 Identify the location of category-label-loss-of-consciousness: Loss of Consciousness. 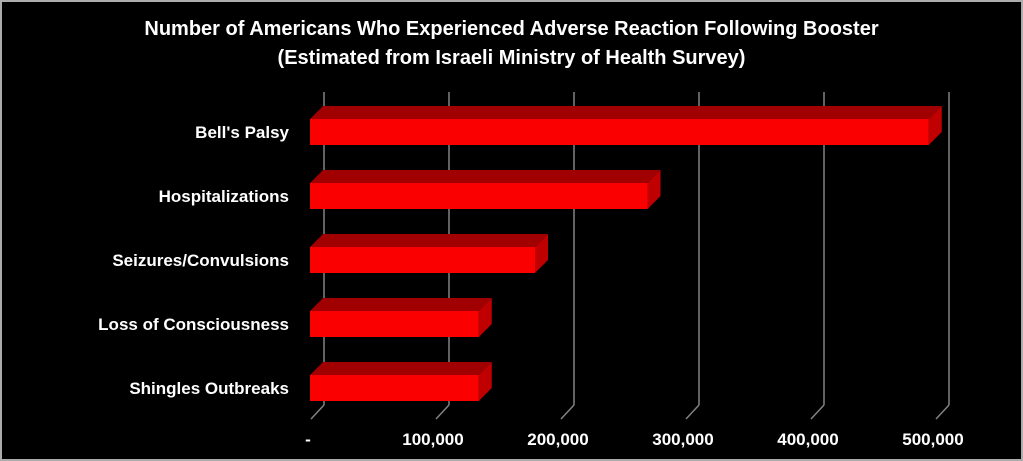
(193, 324).